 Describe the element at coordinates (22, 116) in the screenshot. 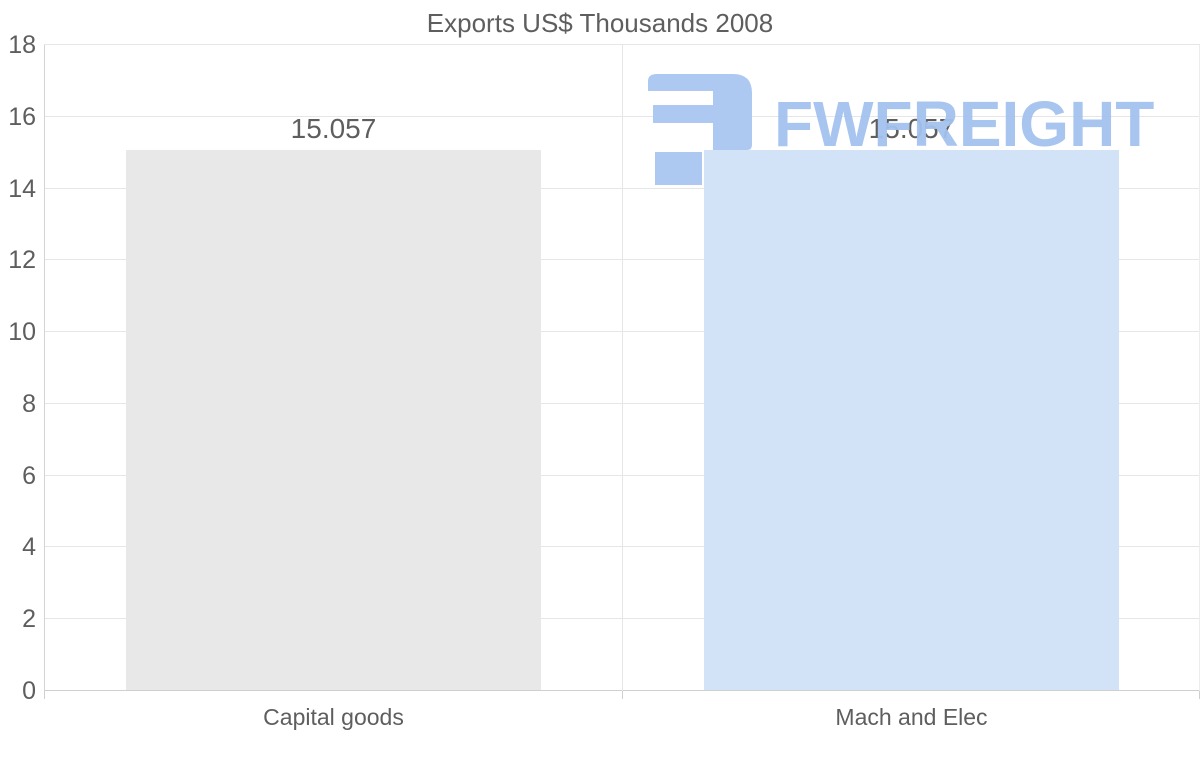

I see `y-tick-label: 16` at that location.